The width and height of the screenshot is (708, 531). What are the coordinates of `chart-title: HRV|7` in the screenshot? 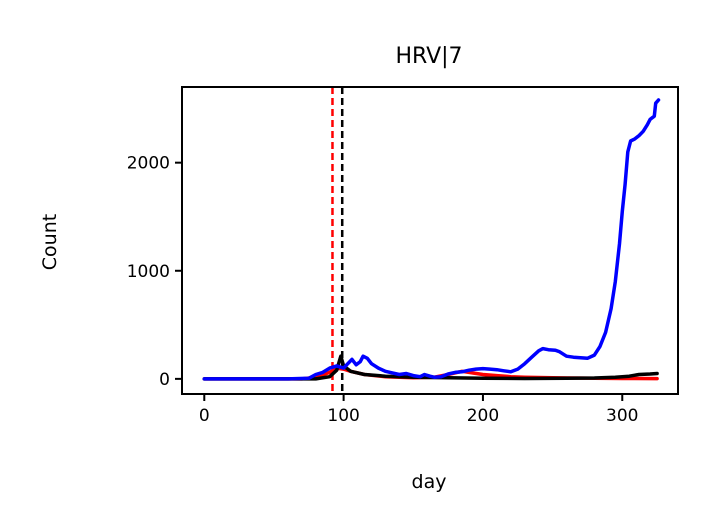 It's located at (428, 56).